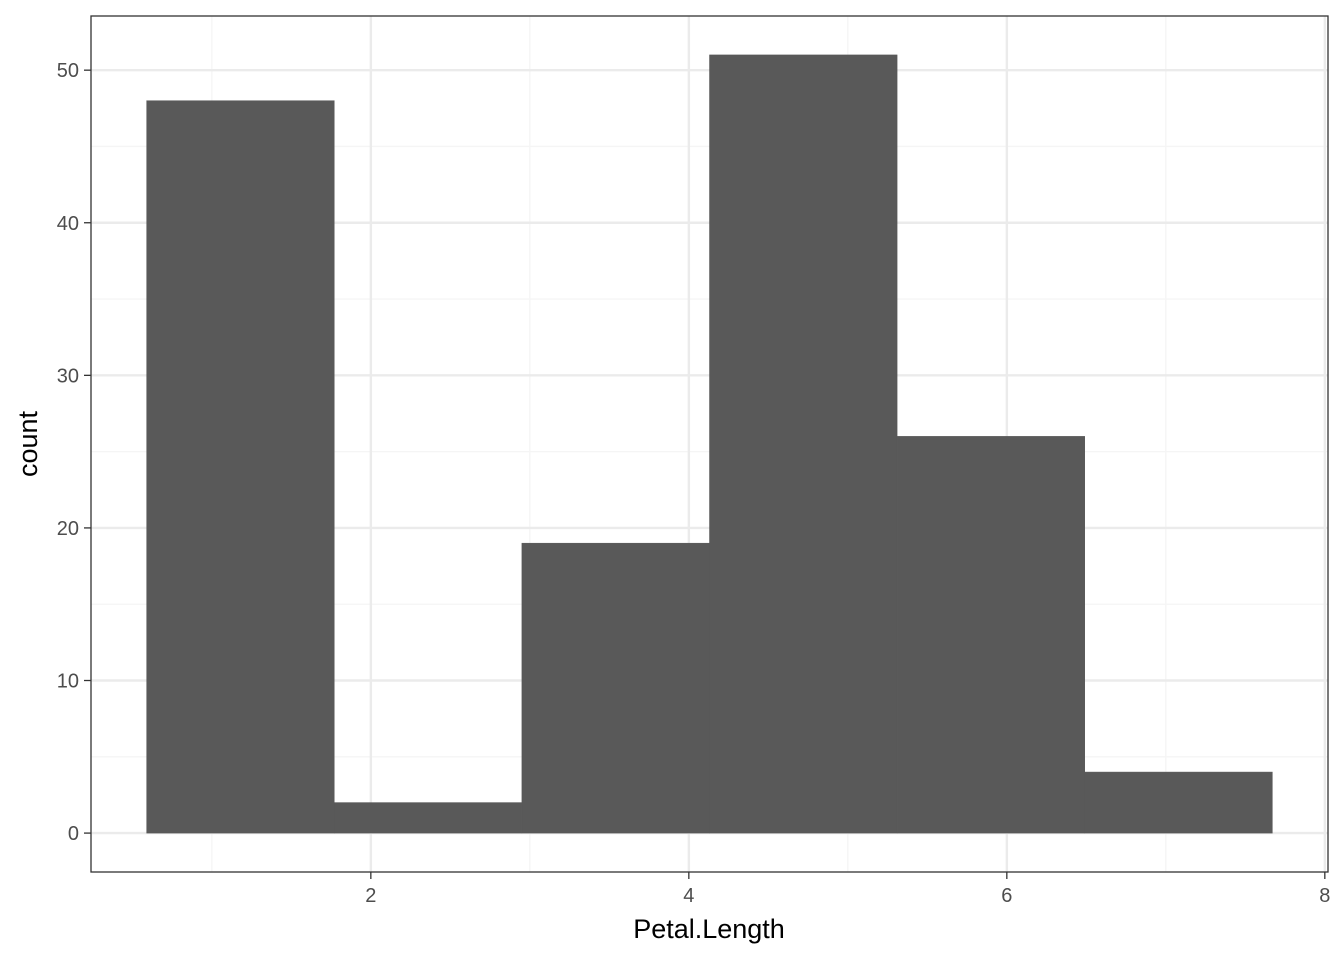 This screenshot has width=1344, height=960. I want to click on x-axis-ticks: 2 4 6 8, so click(847, 889).